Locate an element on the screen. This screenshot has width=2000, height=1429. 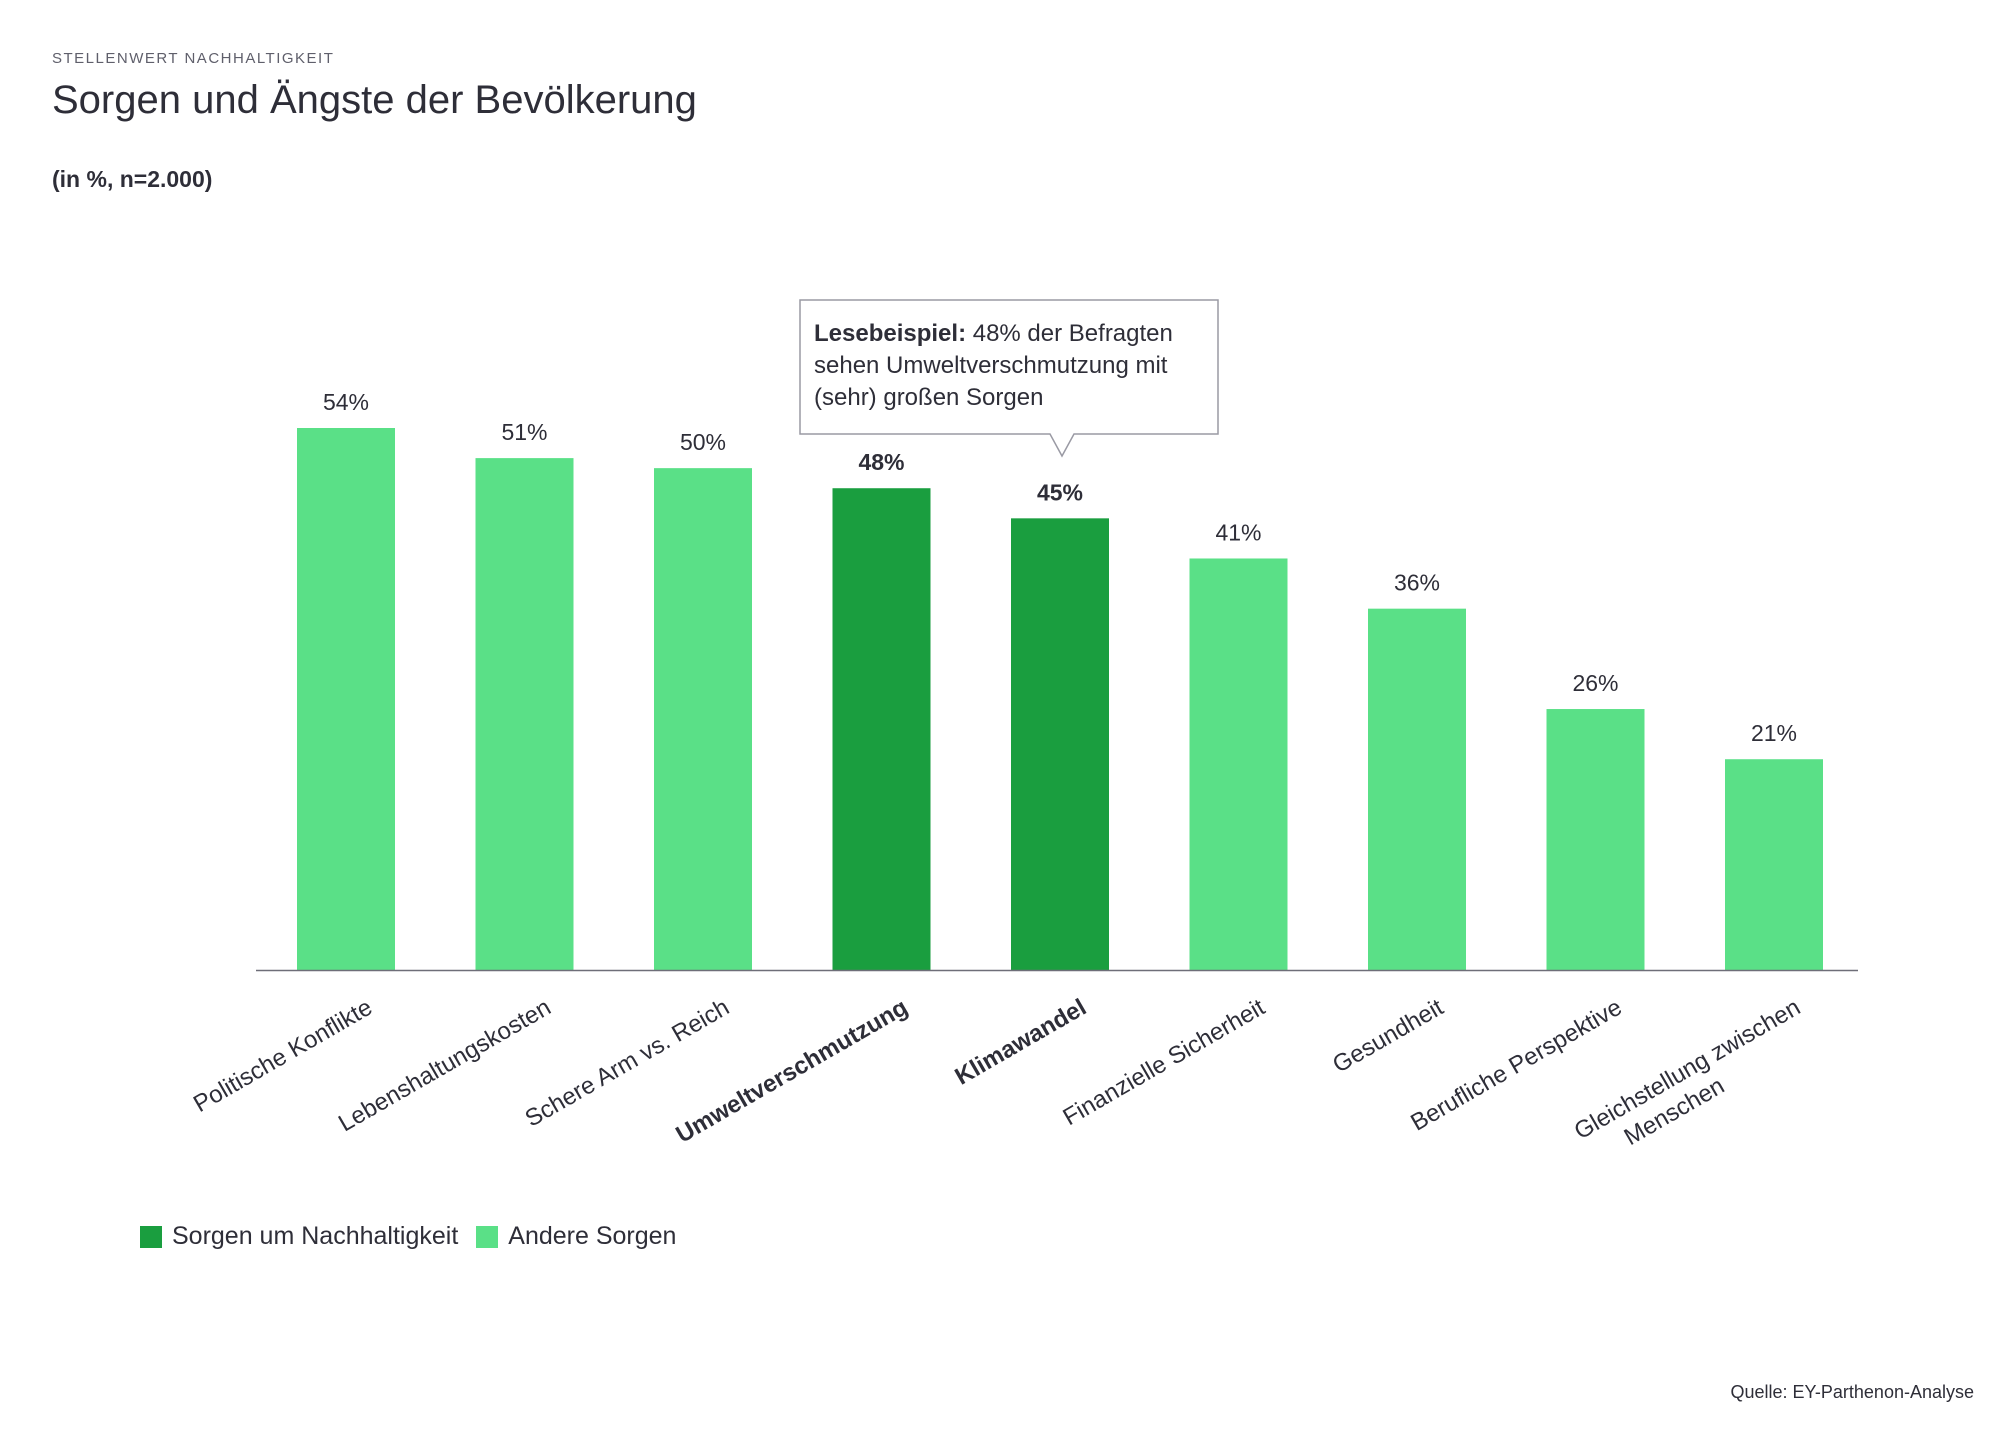
source-note: Quelle: EY-Parthenon-Analyse is located at coordinates (1852, 1392).